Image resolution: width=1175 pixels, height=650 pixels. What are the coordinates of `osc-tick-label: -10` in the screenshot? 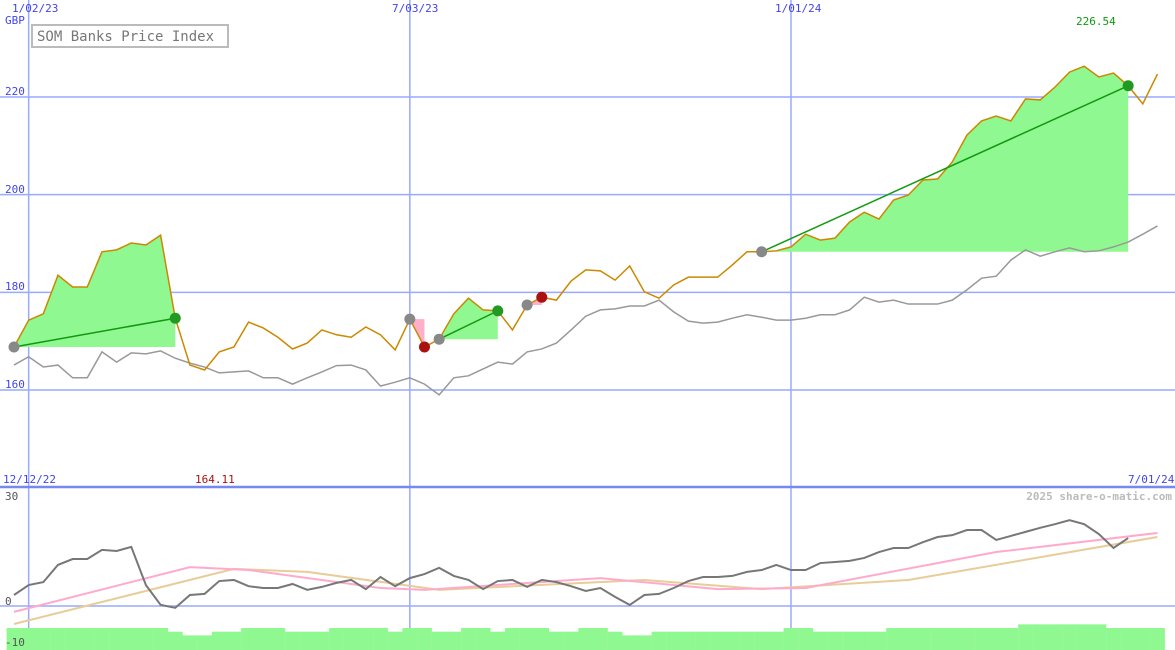 It's located at (15, 642).